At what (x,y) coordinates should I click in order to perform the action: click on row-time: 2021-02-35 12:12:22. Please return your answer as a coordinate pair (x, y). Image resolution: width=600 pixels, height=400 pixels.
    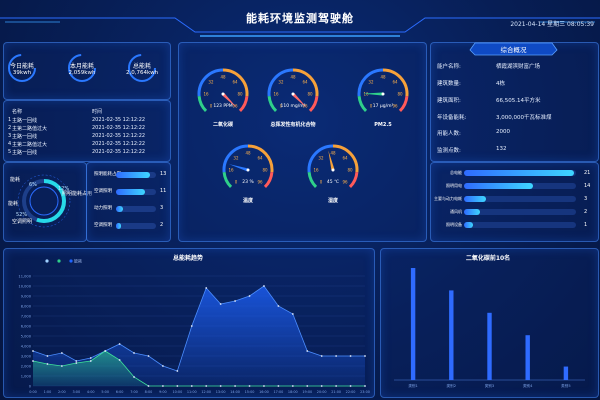
    Looking at the image, I should click on (119, 144).